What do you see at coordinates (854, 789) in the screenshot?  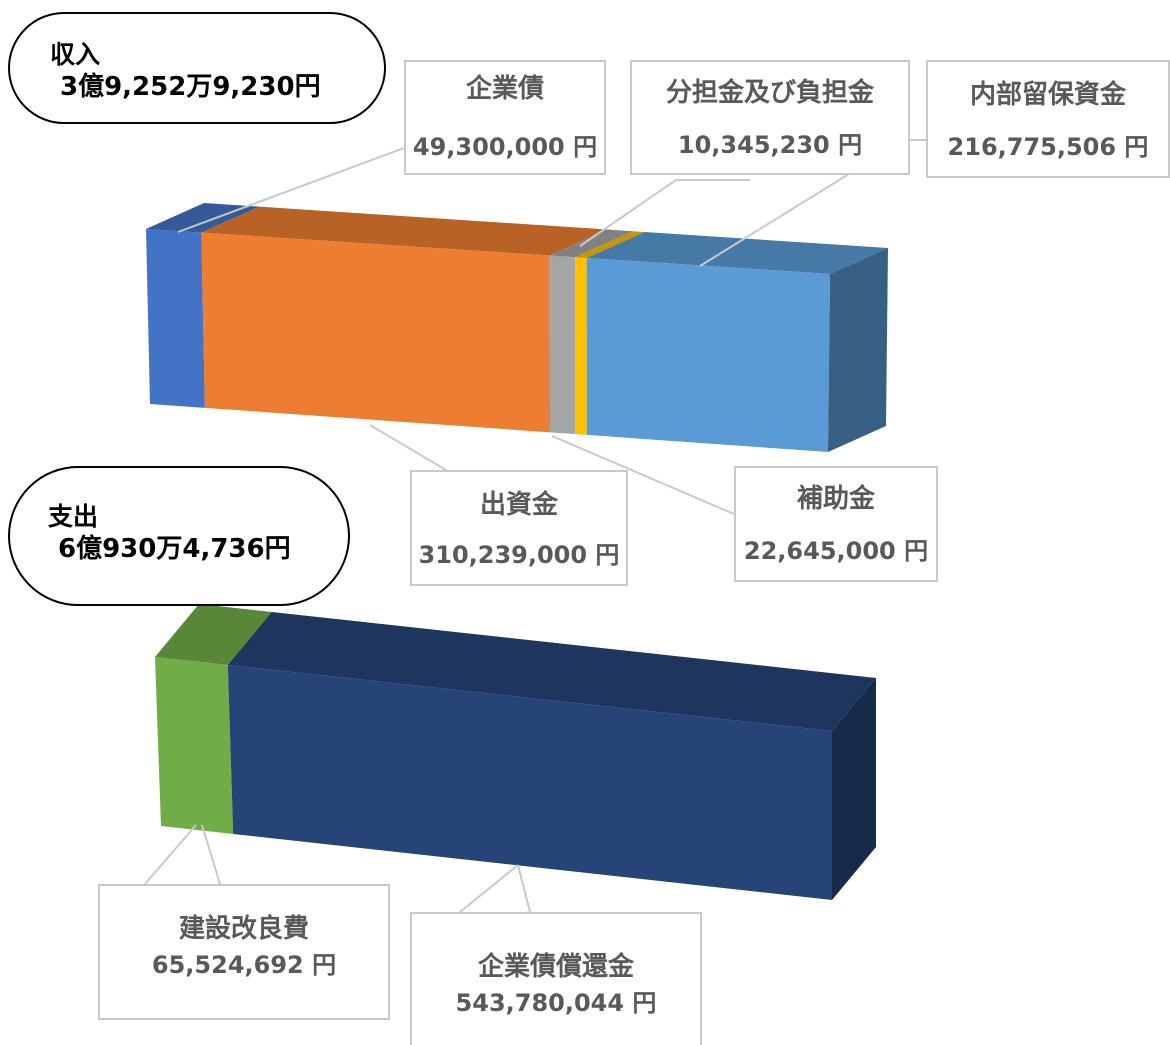 I see `expense-side-face` at bounding box center [854, 789].